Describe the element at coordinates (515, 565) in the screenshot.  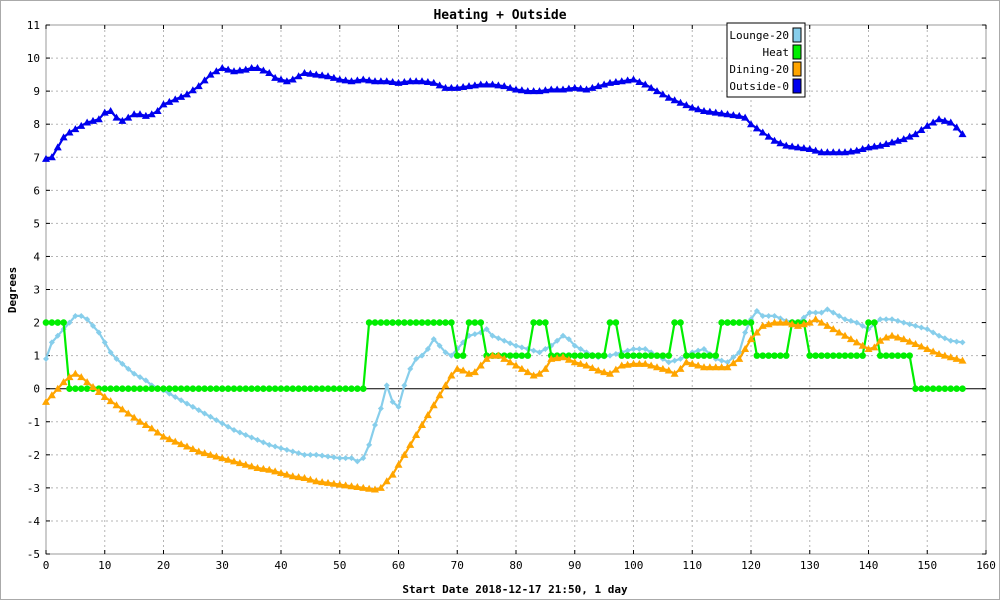
I see `x-tick-label: 80` at that location.